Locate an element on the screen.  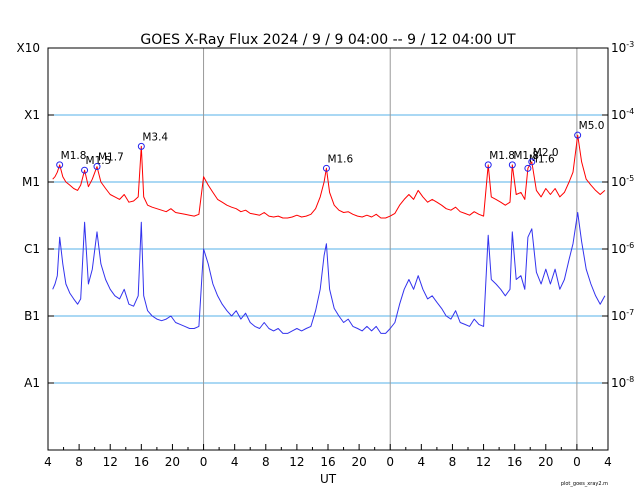
class-level-label: X10 is located at coordinates (29, 48).